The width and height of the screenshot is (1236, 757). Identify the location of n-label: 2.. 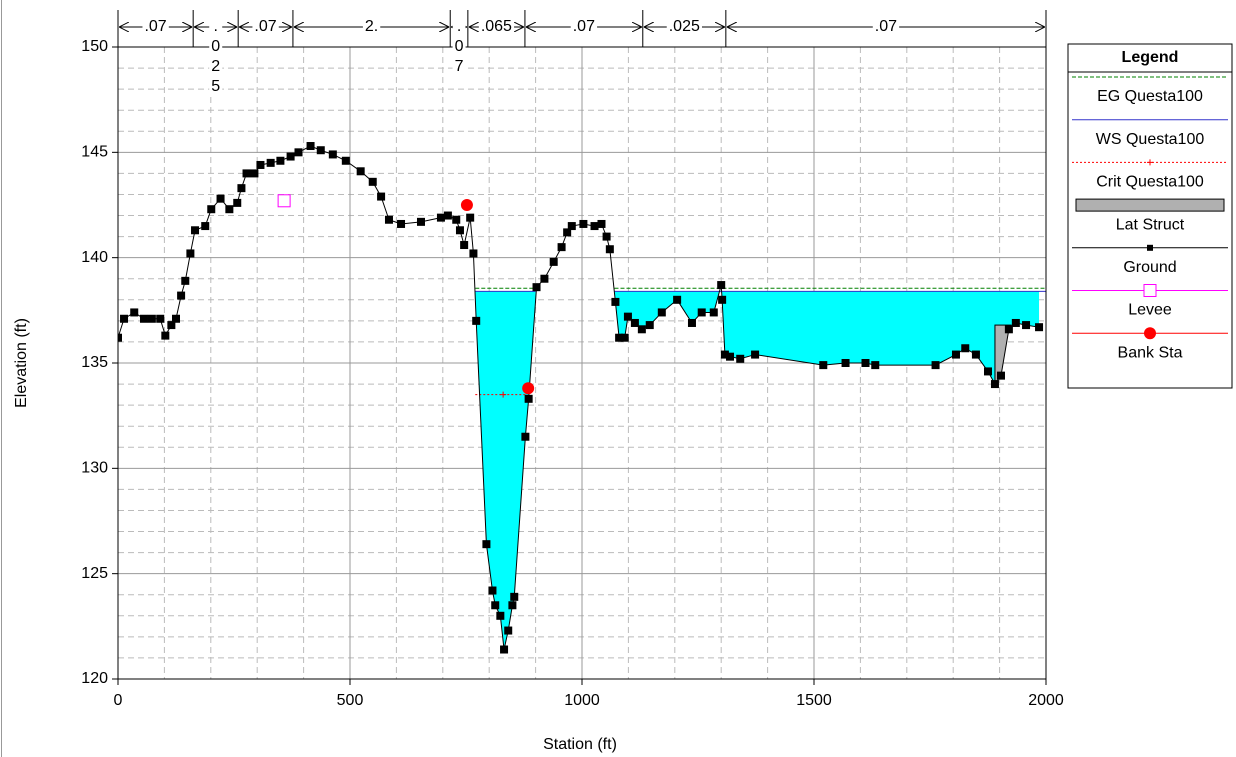
(371, 26).